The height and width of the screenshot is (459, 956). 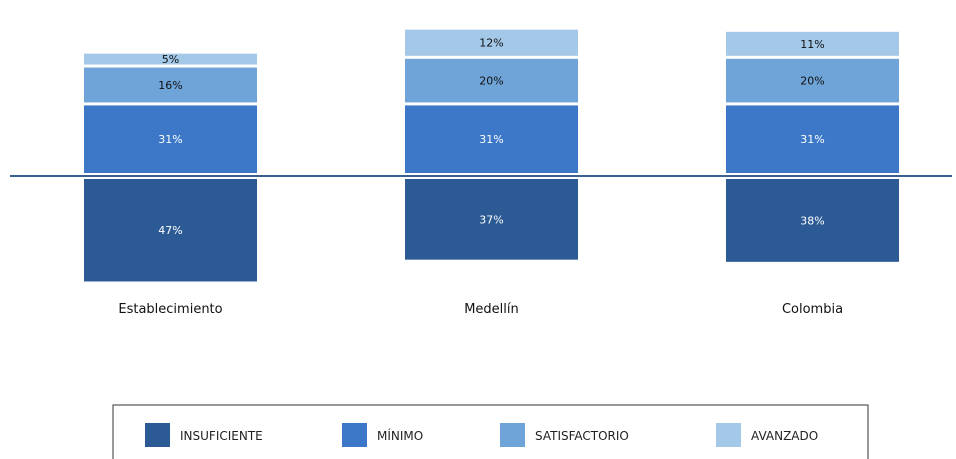 What do you see at coordinates (170, 309) in the screenshot?
I see `category-label-establecimiento: Establecimiento` at bounding box center [170, 309].